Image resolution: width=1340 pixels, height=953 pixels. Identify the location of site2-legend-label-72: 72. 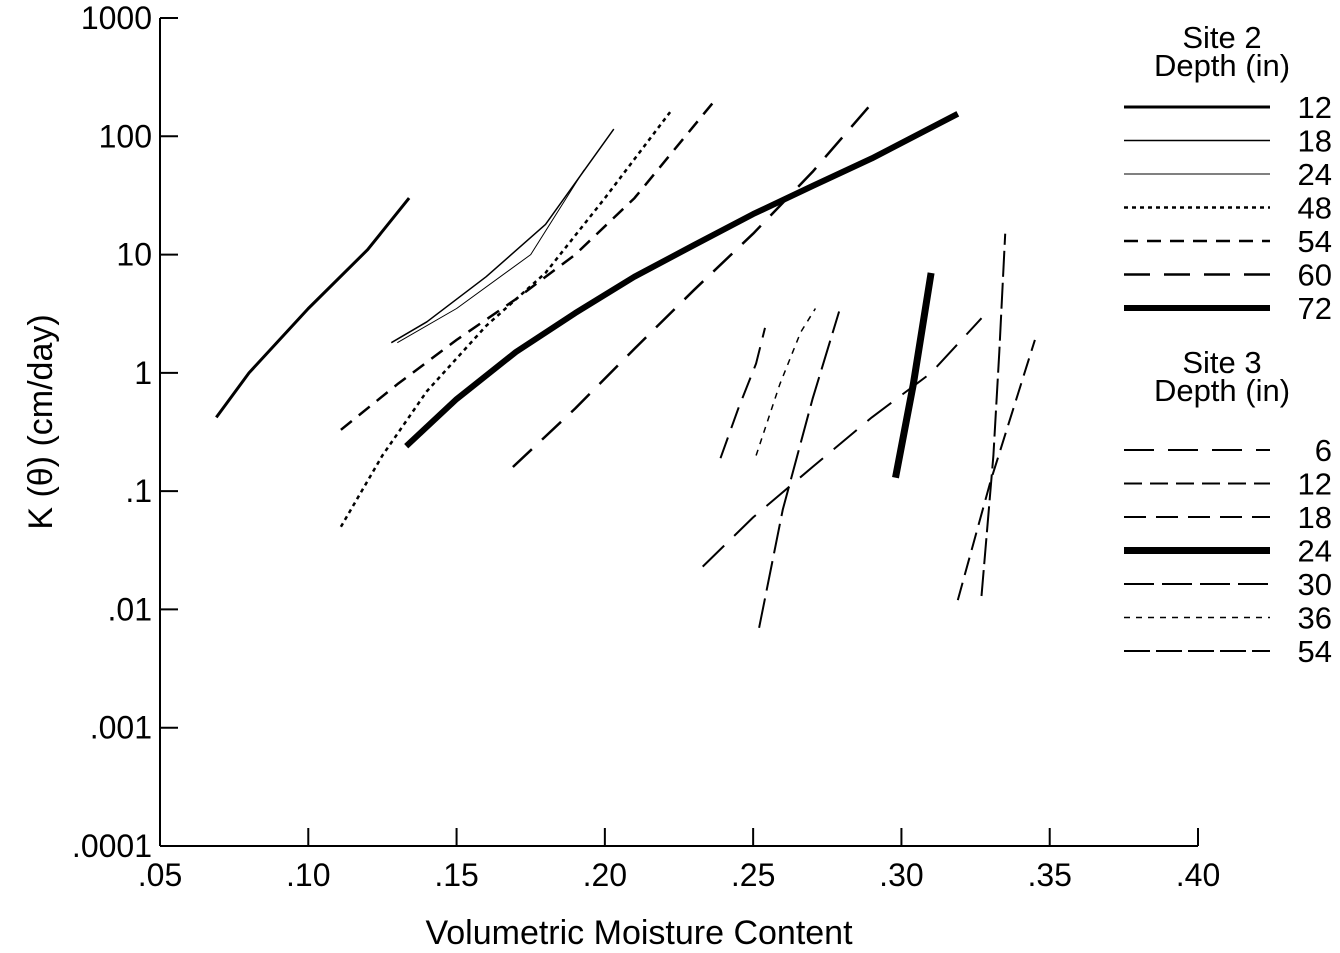
(1315, 308).